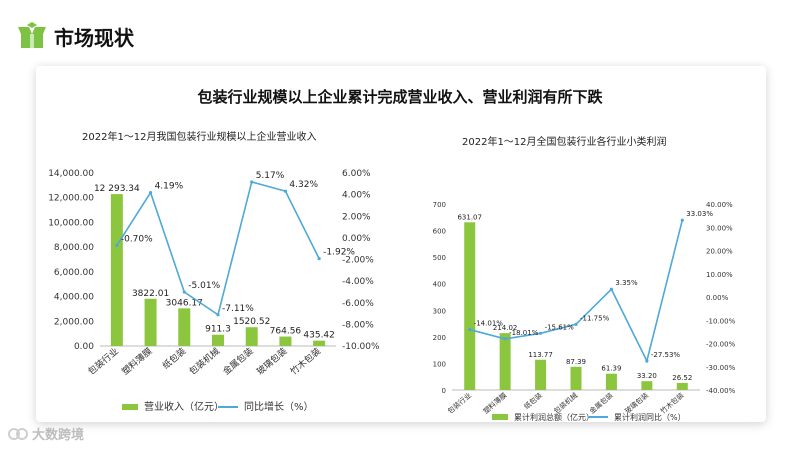 The image size is (800, 450). What do you see at coordinates (719, 252) in the screenshot?
I see `chart2-y-right-tick: 20.00%` at bounding box center [719, 252].